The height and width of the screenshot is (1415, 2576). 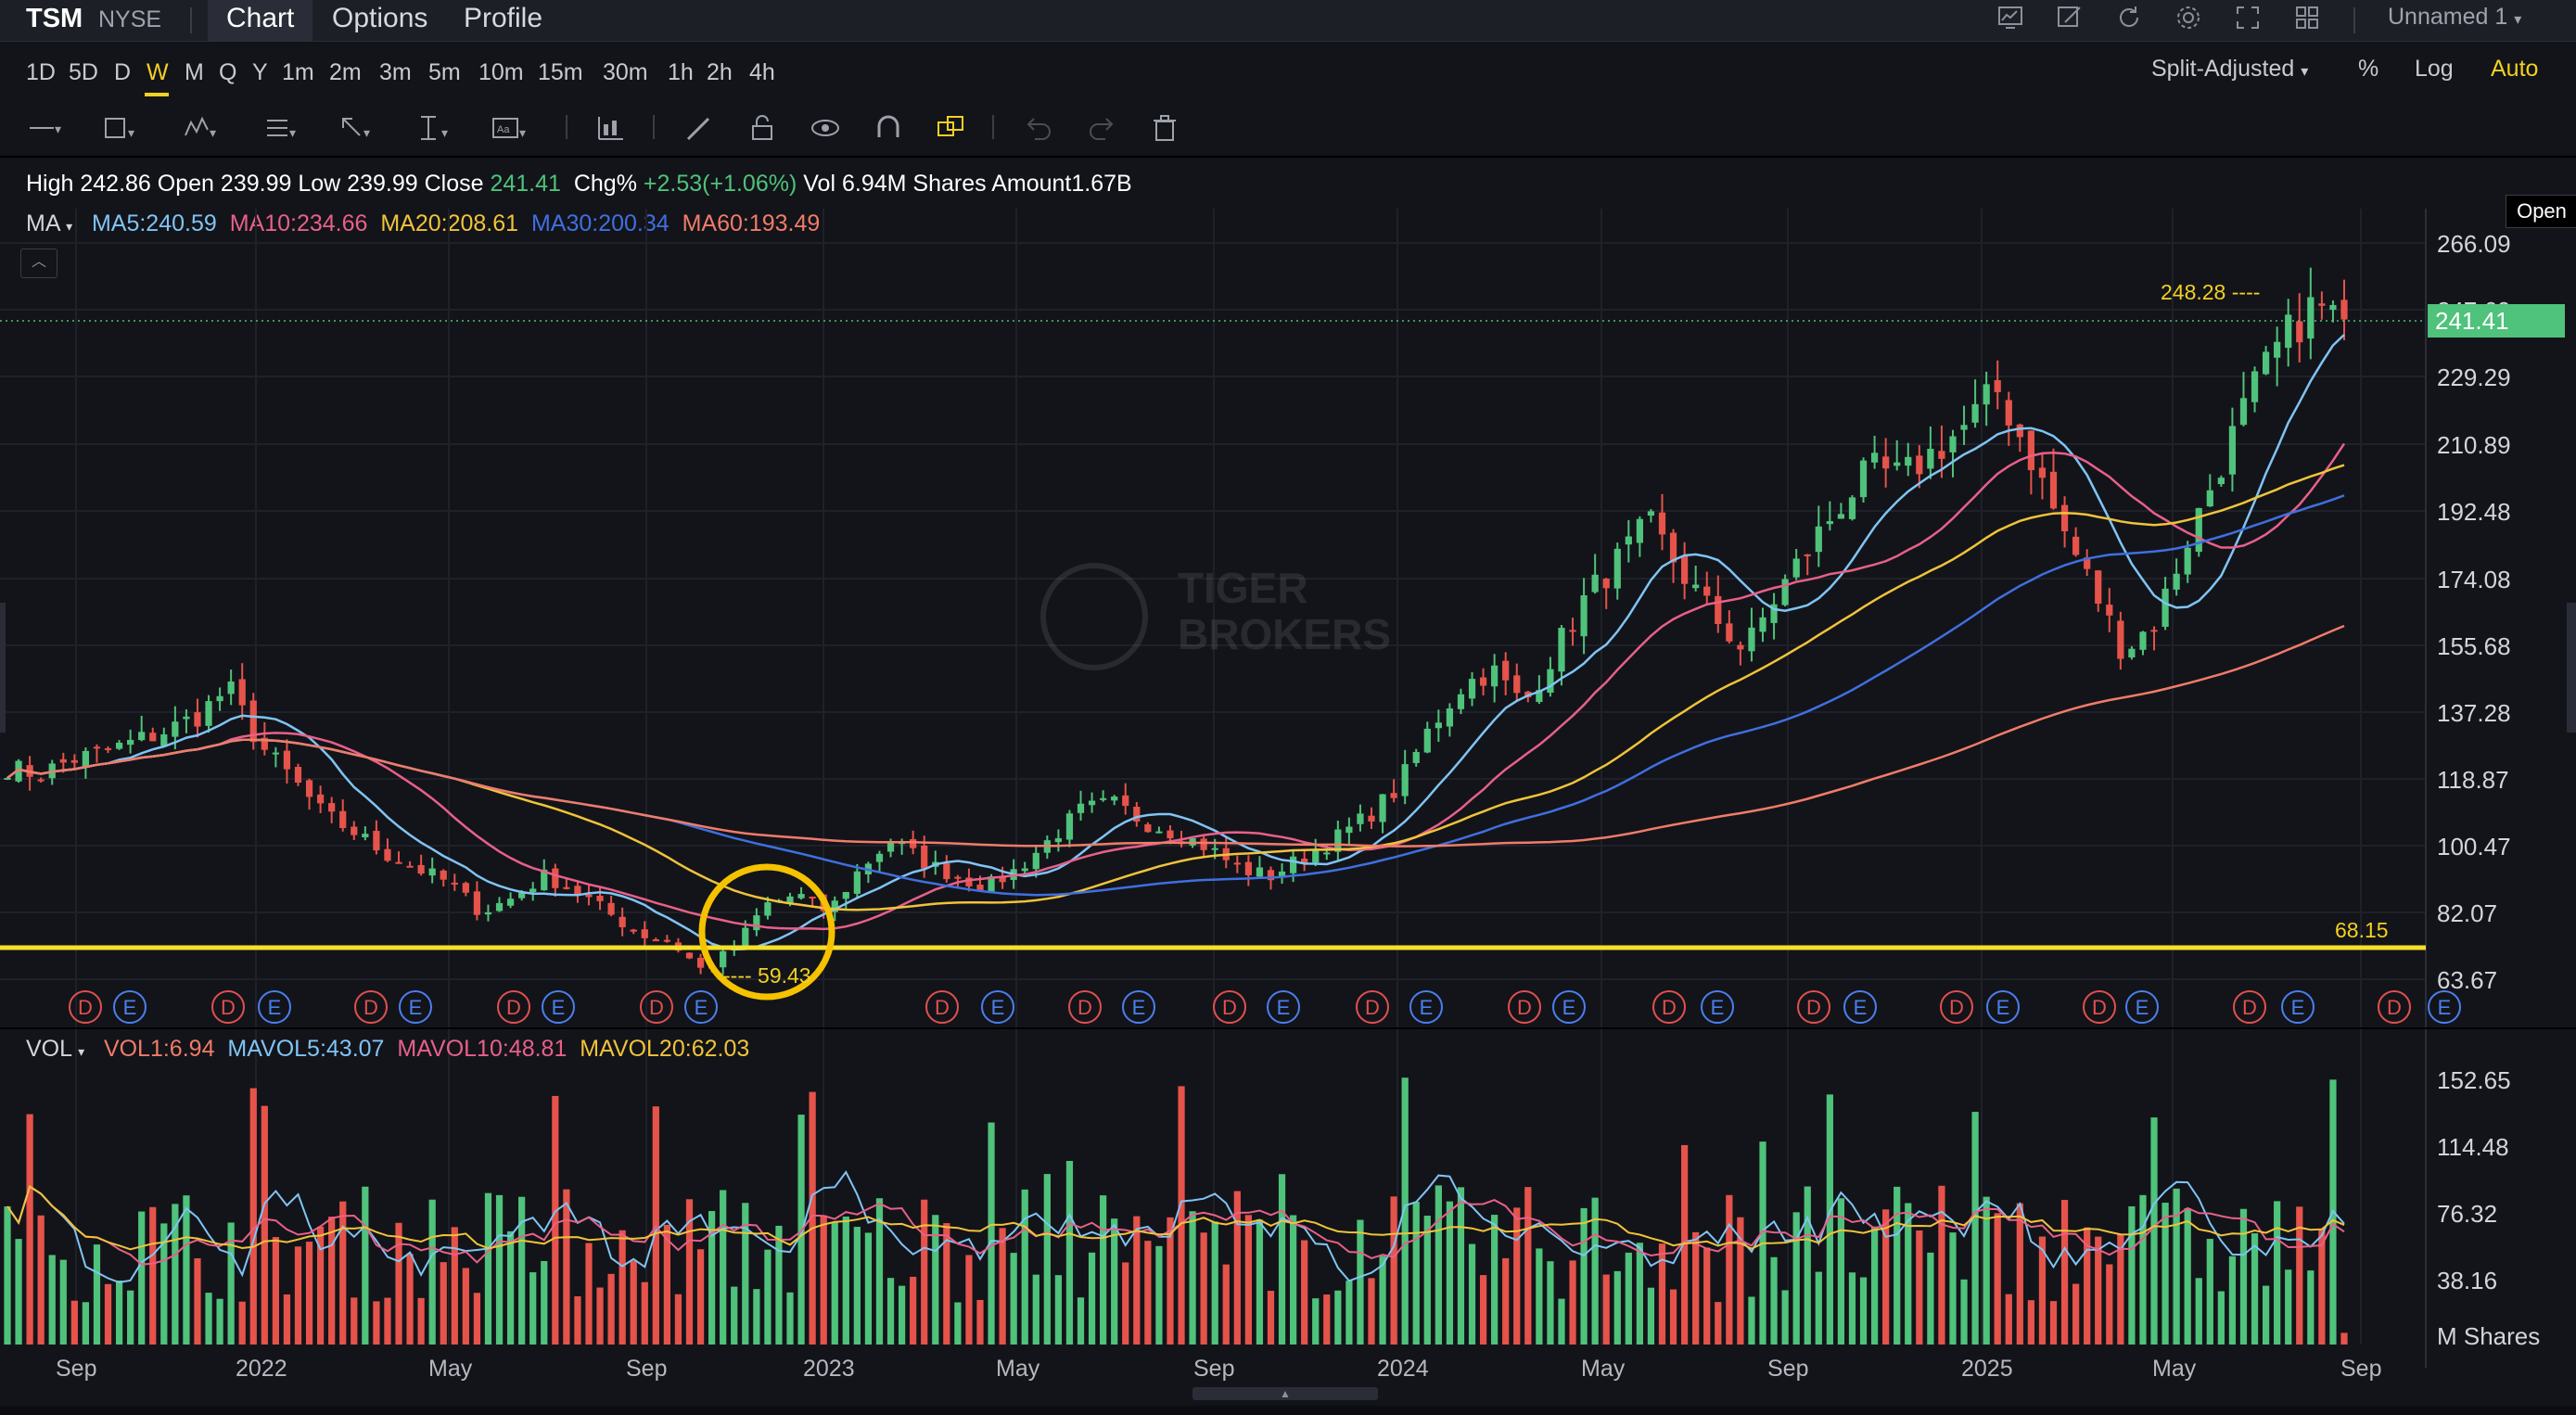 I want to click on left-edge-handle, so click(x=3, y=668).